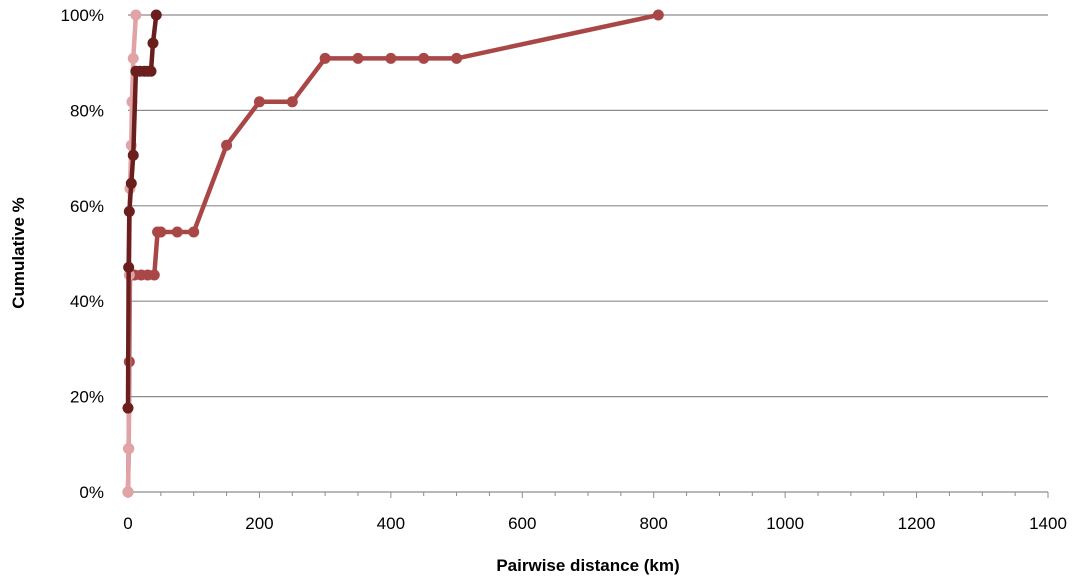 This screenshot has width=1078, height=580. I want to click on y-tick-label: 0%, so click(91, 492).